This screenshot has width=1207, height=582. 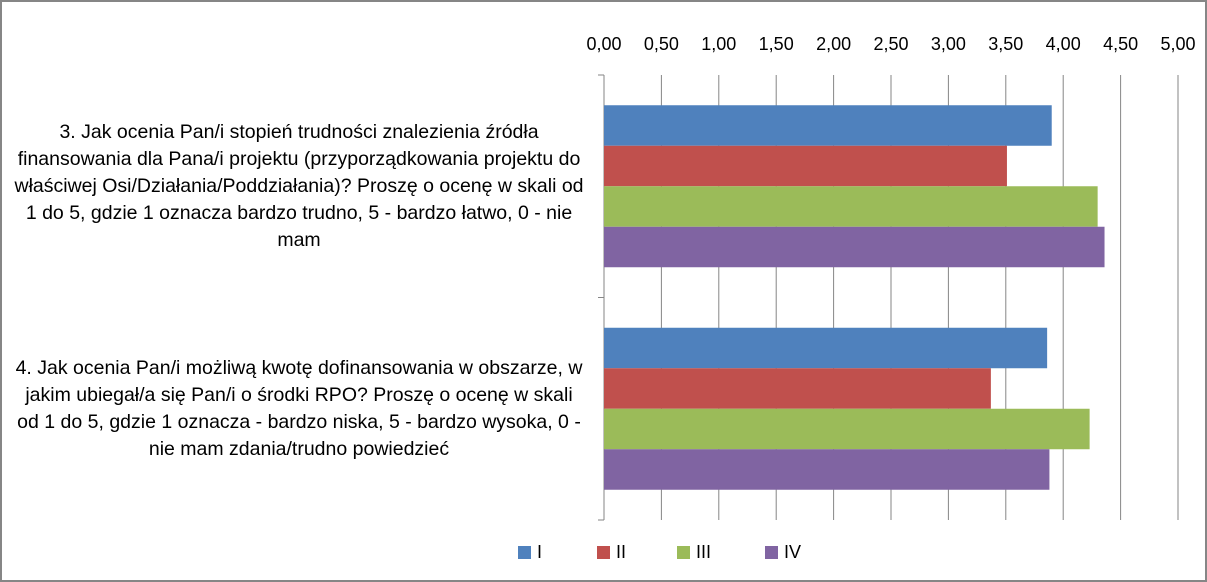 What do you see at coordinates (703, 552) in the screenshot?
I see `legend-label: III` at bounding box center [703, 552].